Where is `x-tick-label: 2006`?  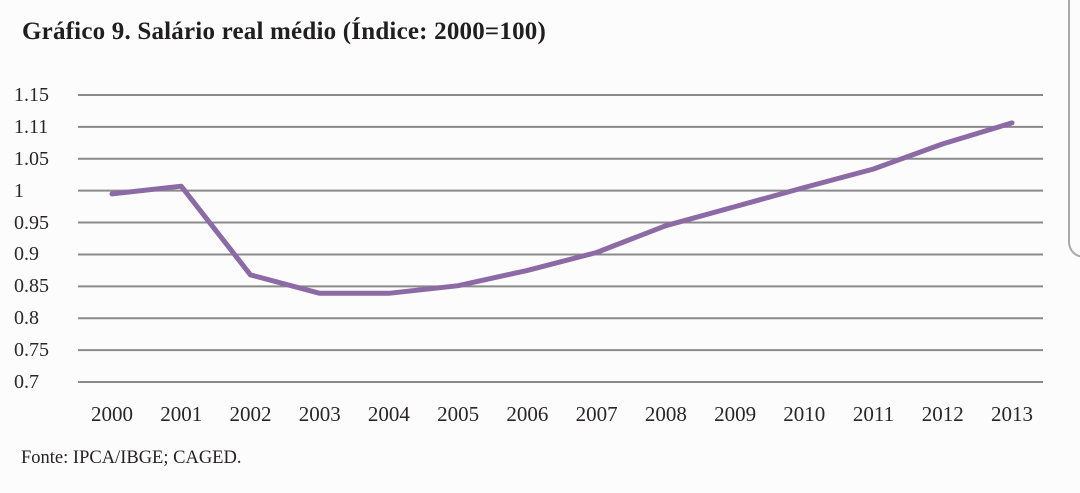 x-tick-label: 2006 is located at coordinates (527, 414).